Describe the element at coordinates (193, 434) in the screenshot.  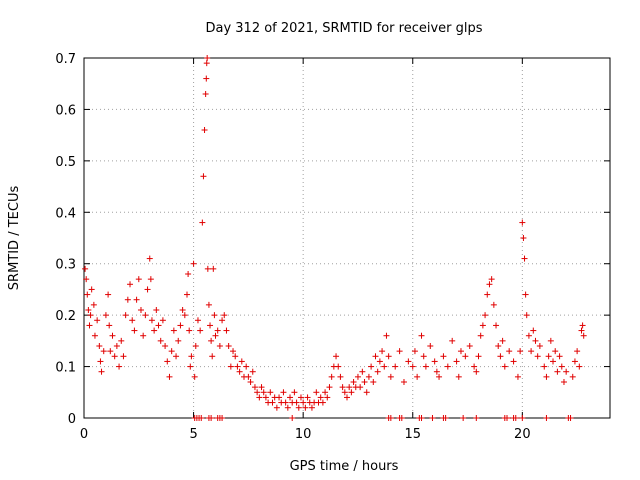
I see `x-tick-label: 5` at that location.